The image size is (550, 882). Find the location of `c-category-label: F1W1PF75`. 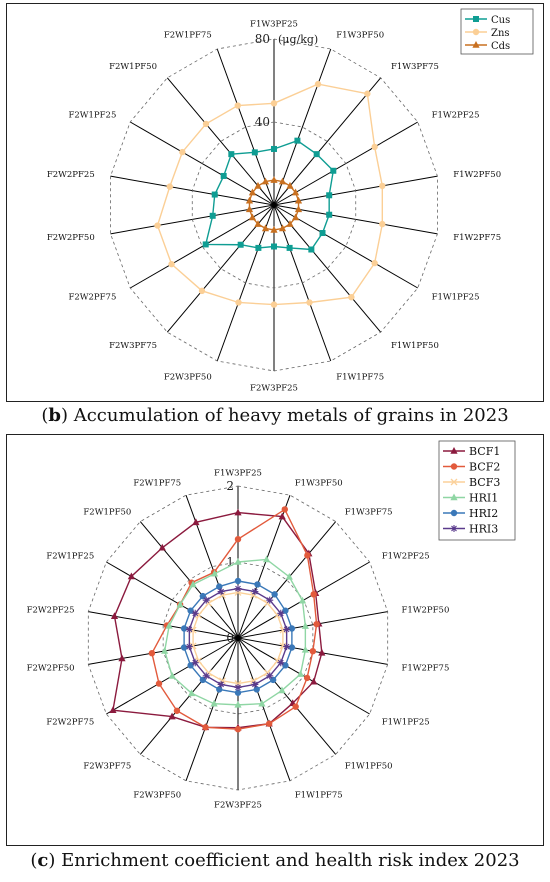

c-category-label: F1W1PF75 is located at coordinates (319, 795).